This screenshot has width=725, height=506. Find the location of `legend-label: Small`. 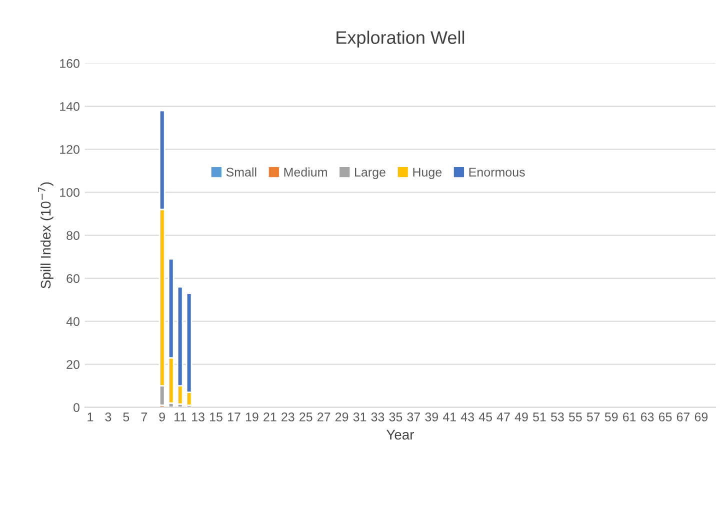

legend-label: Small is located at coordinates (241, 172).